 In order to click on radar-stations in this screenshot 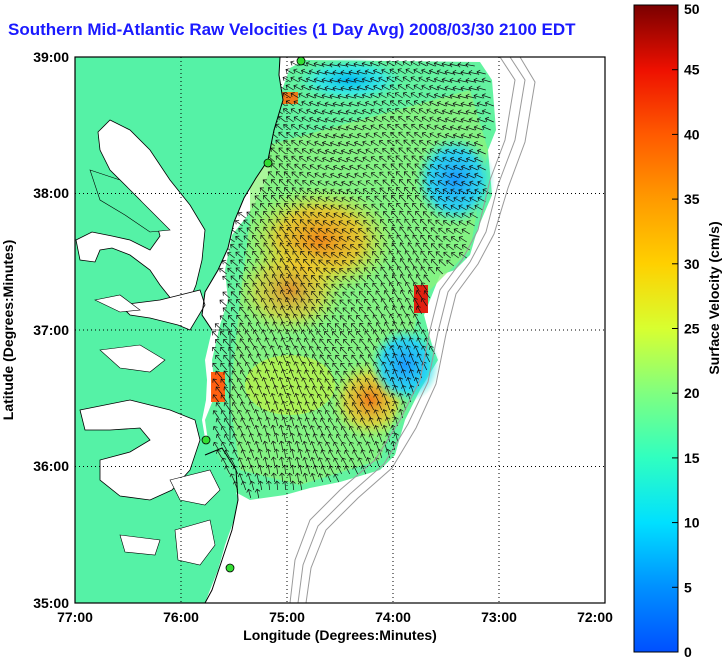, I will do `click(253, 315)`.